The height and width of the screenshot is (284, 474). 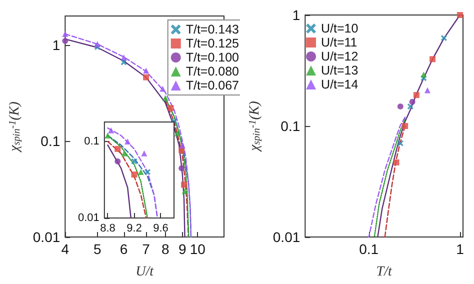 What do you see at coordinates (65, 249) in the screenshot?
I see `x-tick-label: 4` at bounding box center [65, 249].